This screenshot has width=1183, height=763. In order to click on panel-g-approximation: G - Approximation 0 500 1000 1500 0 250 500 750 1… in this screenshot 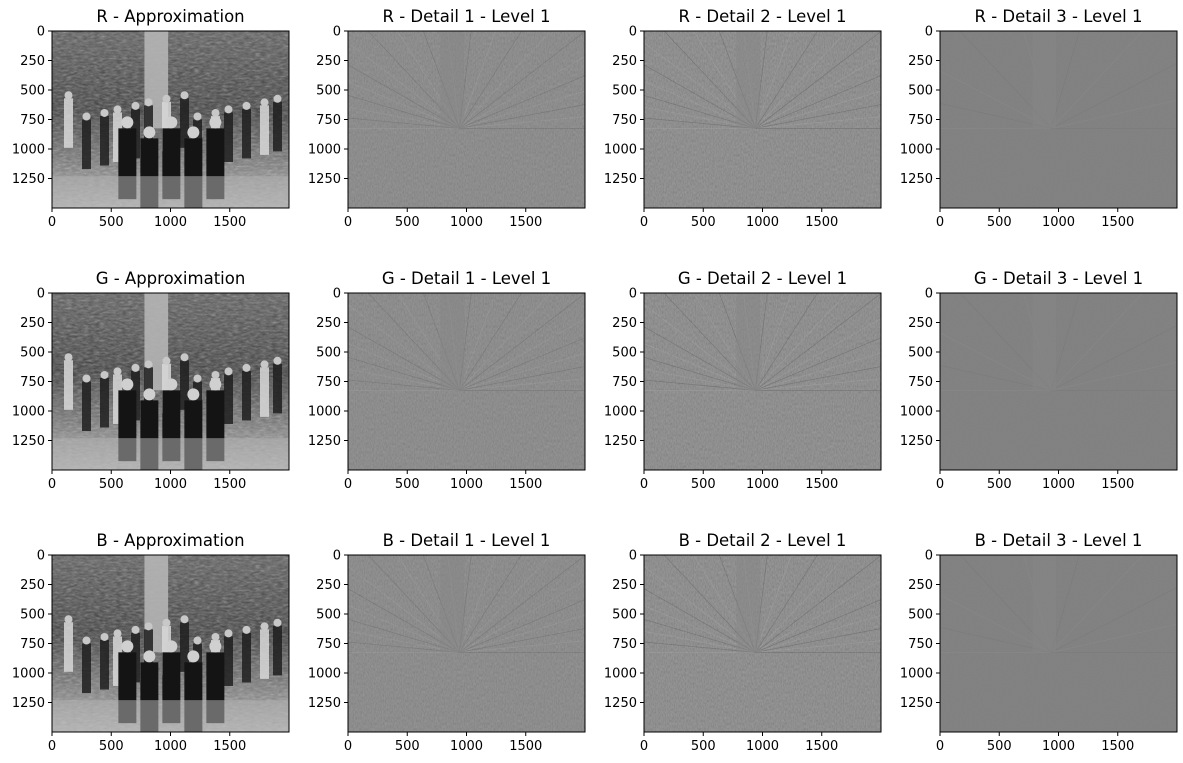, I will do `click(151, 380)`.